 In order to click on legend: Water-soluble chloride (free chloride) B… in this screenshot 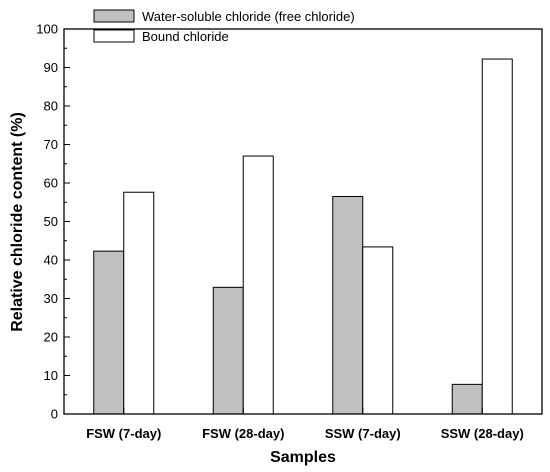, I will do `click(224, 26)`.